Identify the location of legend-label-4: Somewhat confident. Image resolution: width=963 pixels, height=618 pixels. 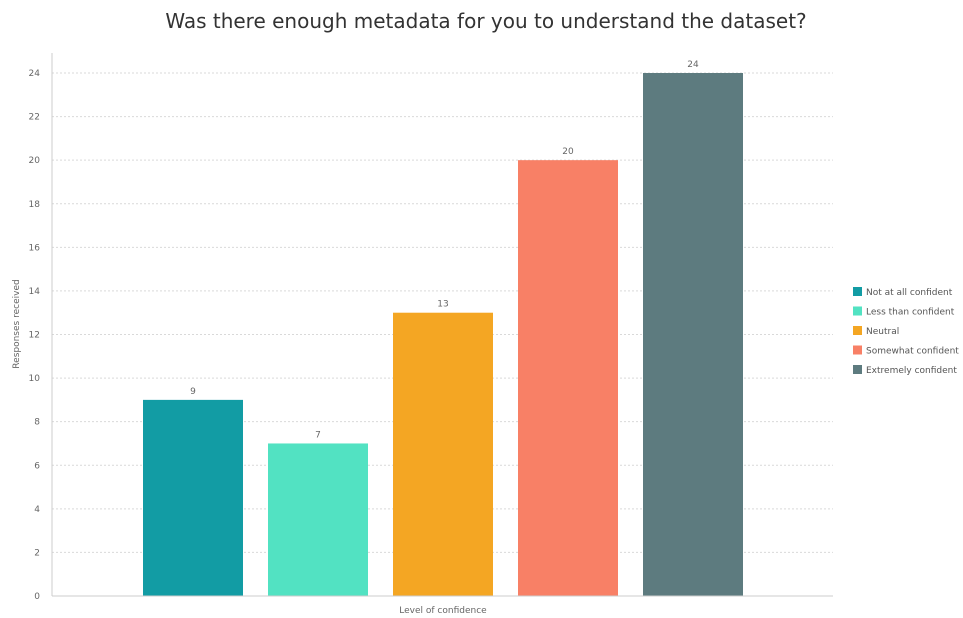
(912, 352).